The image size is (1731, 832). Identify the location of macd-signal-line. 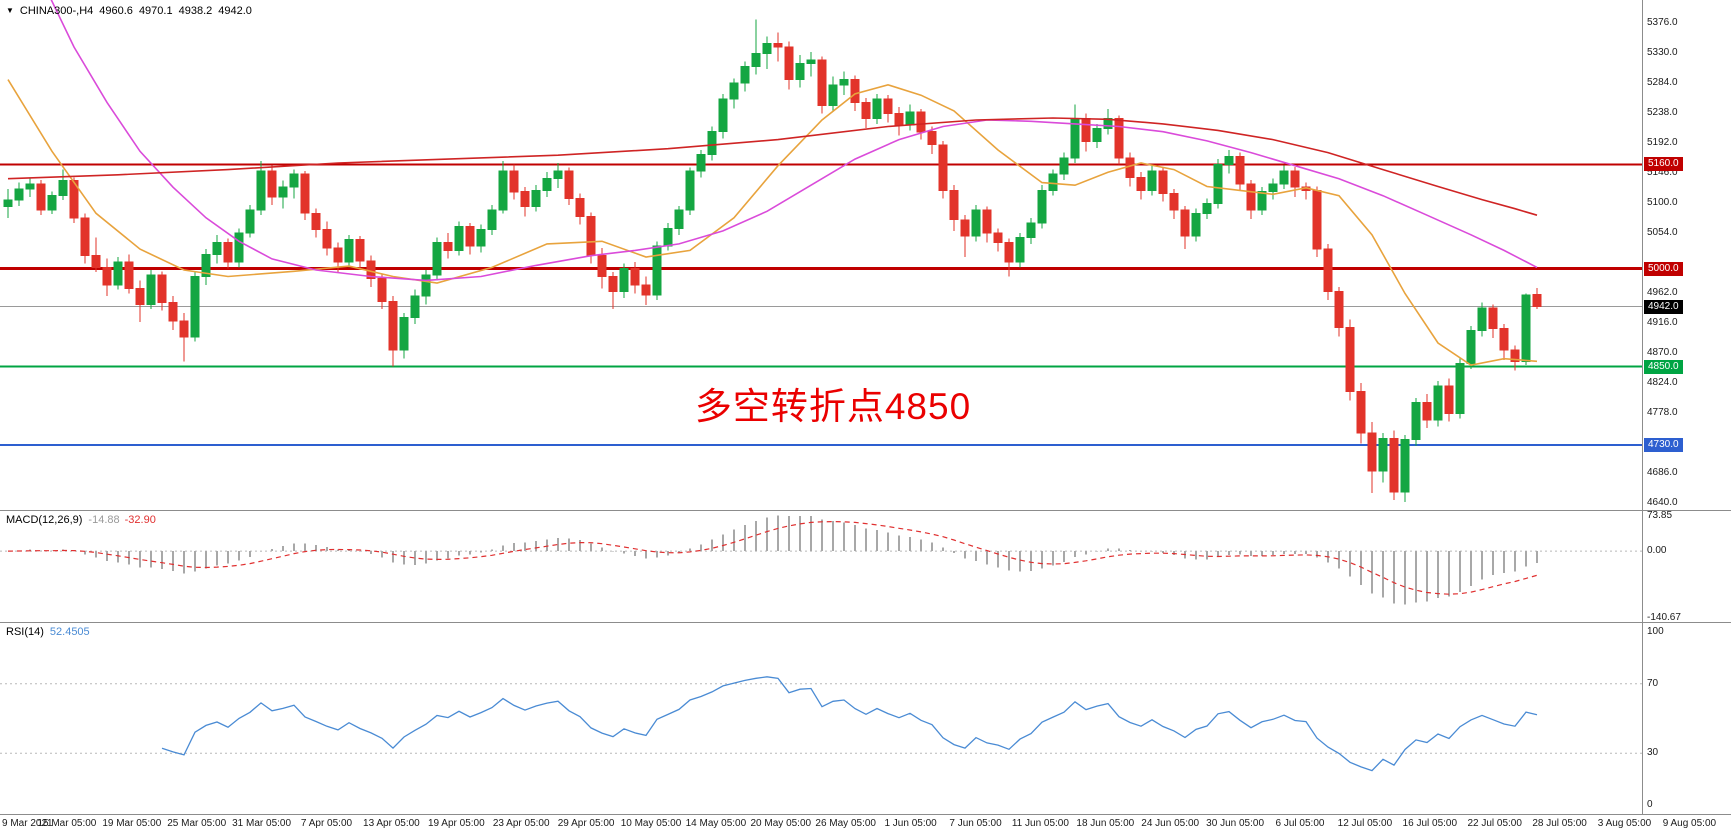
(772, 557).